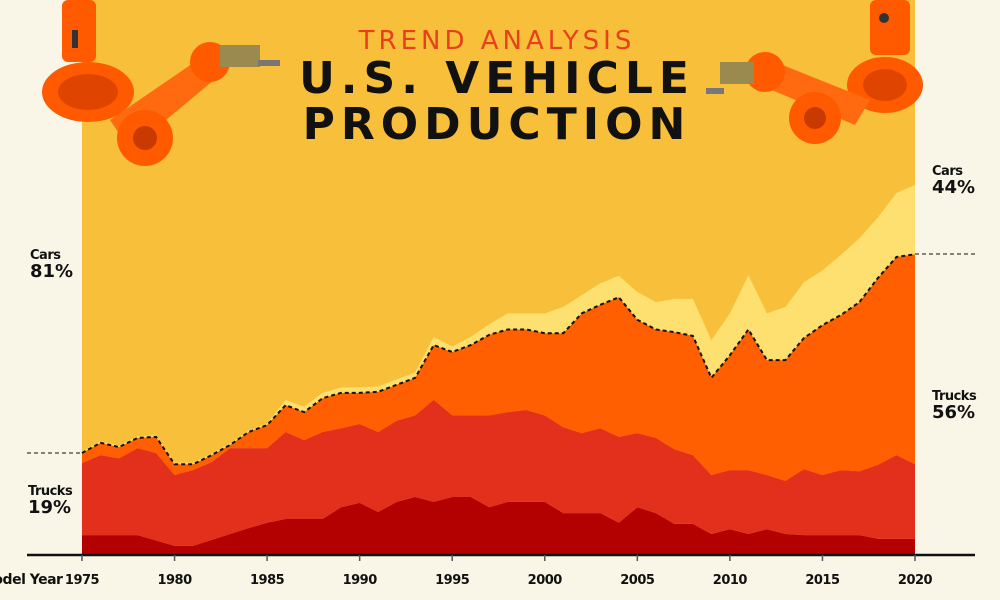 Image resolution: width=1000 pixels, height=600 pixels. Describe the element at coordinates (267, 580) in the screenshot. I see `x-tick-label: 1985` at that location.